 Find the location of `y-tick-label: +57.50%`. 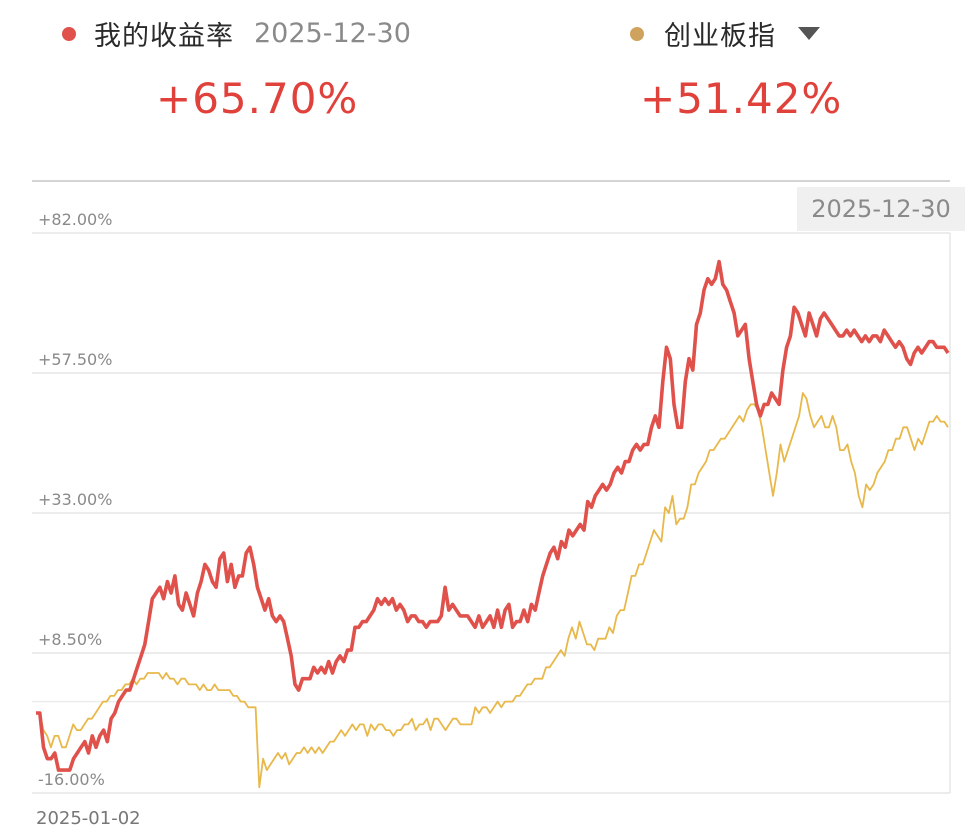

y-tick-label: +57.50% is located at coordinates (75, 359).